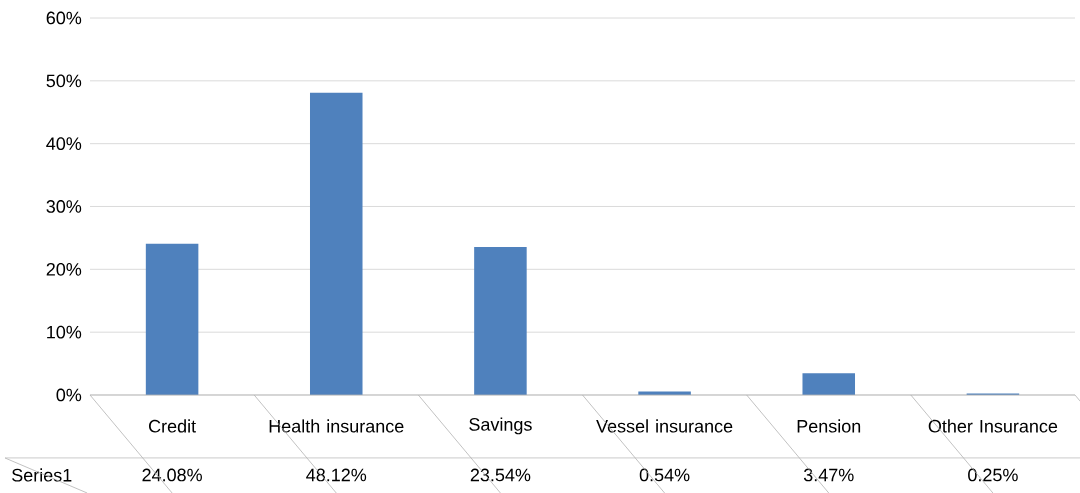  I want to click on data-label: 3.47%, so click(828, 475).